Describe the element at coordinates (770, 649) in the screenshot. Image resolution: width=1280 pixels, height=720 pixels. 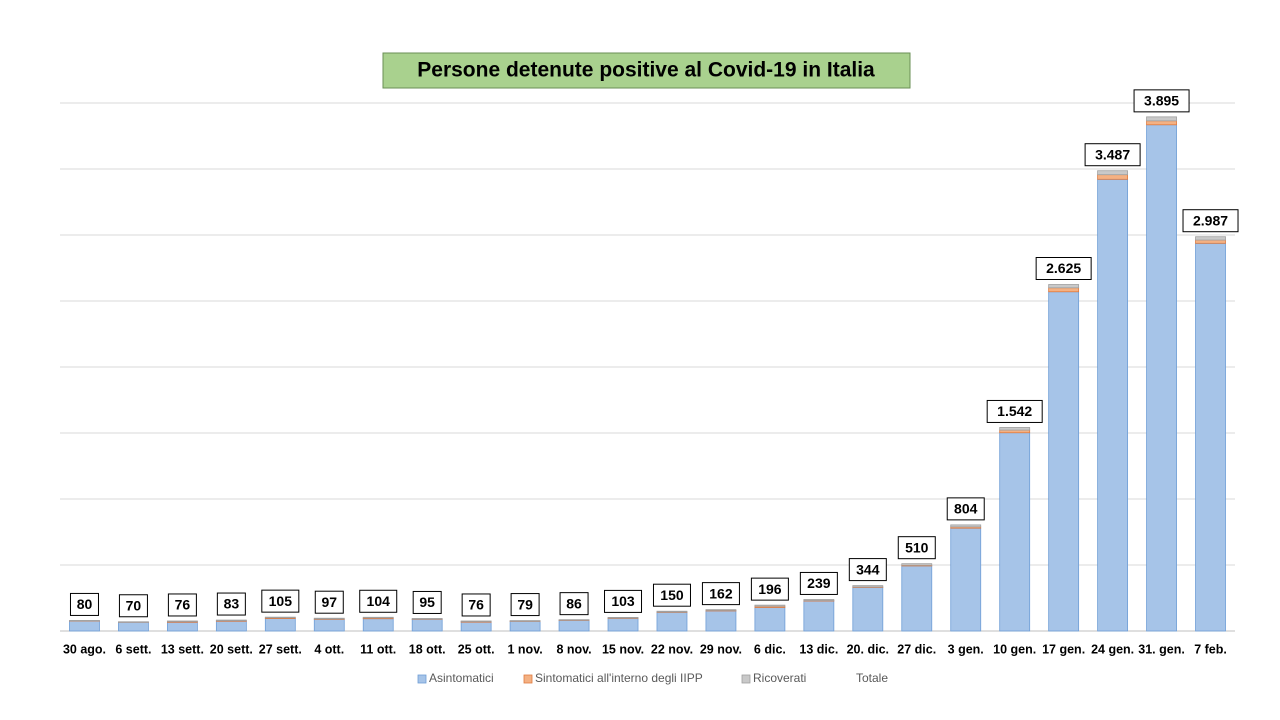
I see `x-tick-label: 6 dic.` at that location.